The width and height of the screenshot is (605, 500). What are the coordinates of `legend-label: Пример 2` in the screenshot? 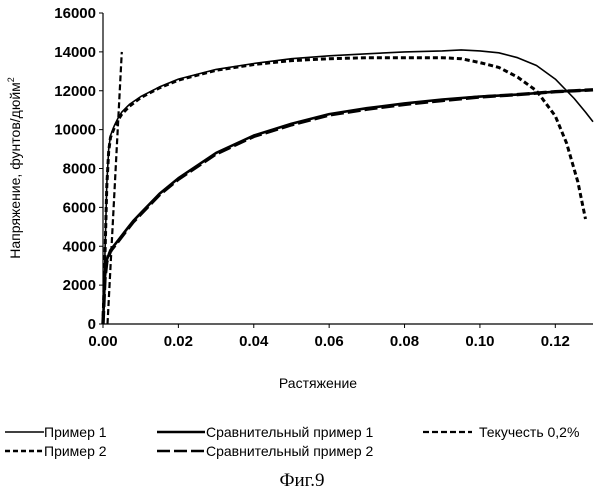 It's located at (75, 451).